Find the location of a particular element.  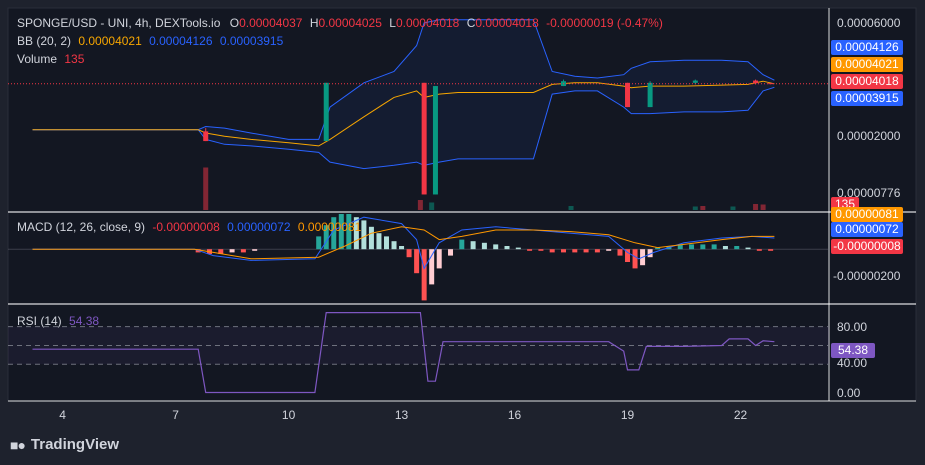

macd-axis: -0.00000200 is located at coordinates (867, 276).